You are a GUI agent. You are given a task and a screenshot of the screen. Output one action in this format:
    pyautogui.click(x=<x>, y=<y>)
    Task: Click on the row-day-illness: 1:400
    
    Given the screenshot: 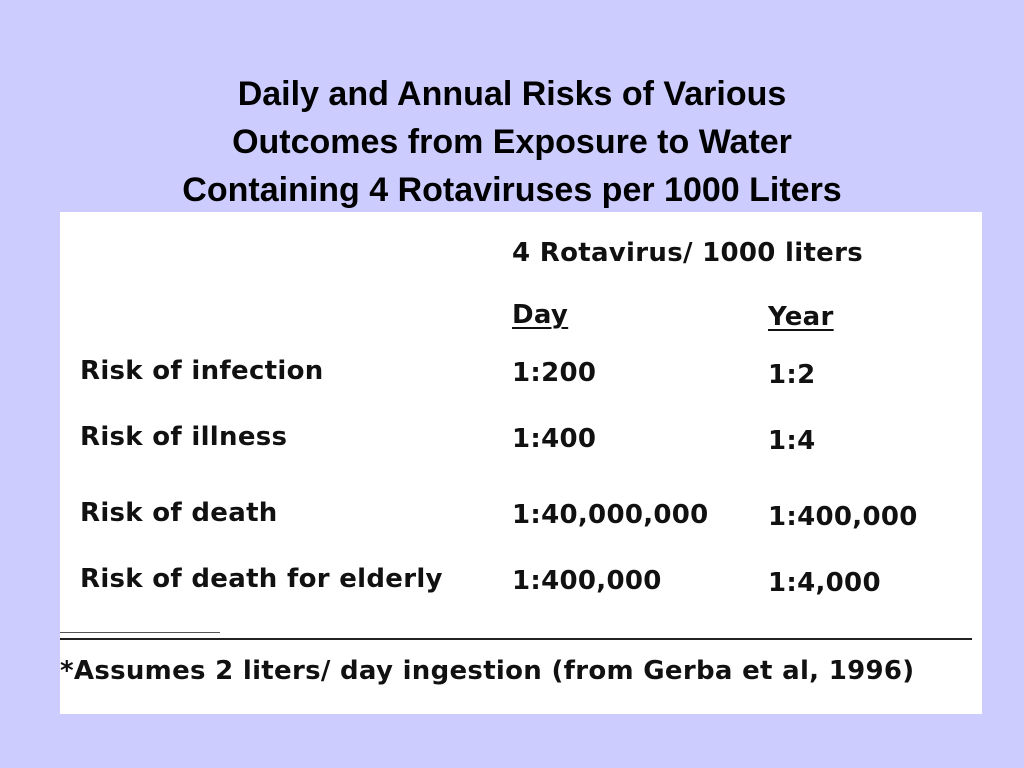 What is the action you would take?
    pyautogui.click(x=554, y=439)
    